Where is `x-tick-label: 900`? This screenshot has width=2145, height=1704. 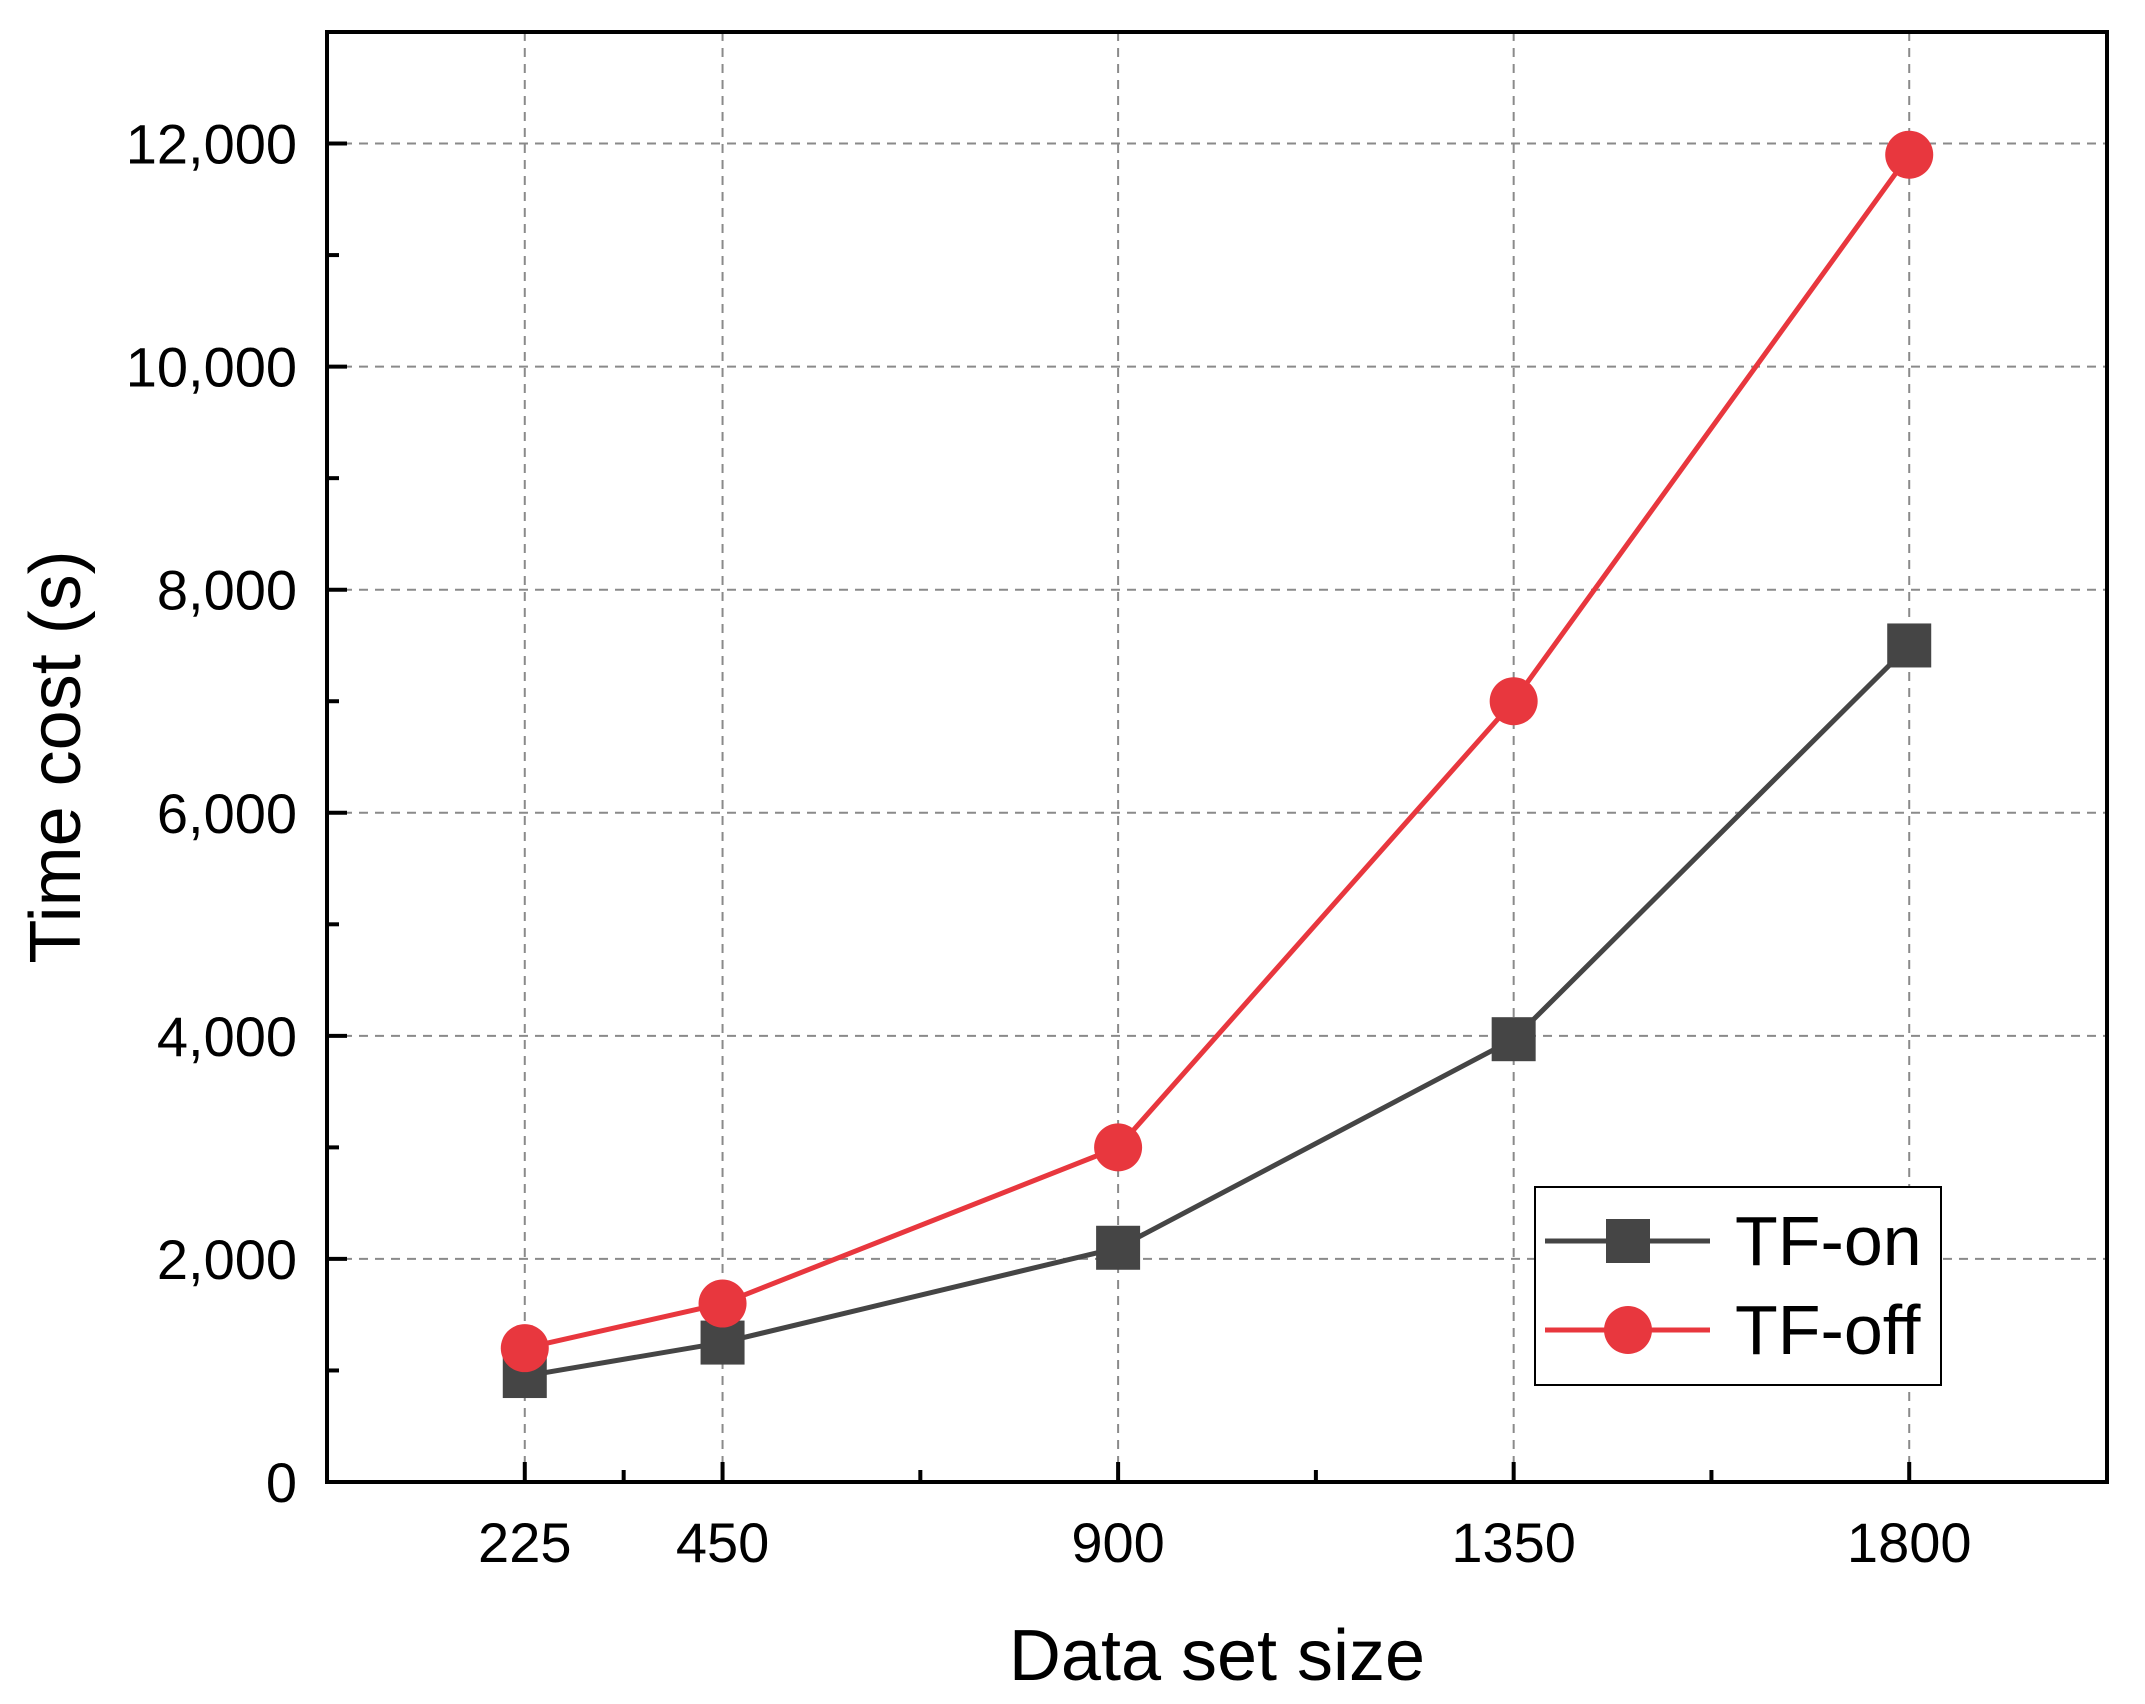
x-tick-label: 900 is located at coordinates (1117, 1542).